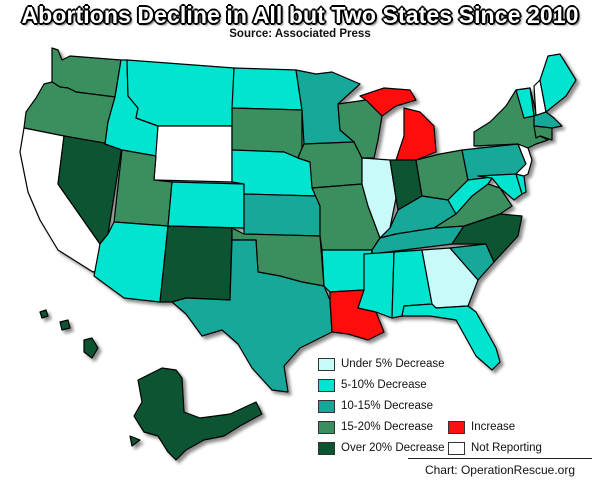 The width and height of the screenshot is (600, 491). Describe the element at coordinates (376, 285) in the screenshot. I see `state-MS` at that location.